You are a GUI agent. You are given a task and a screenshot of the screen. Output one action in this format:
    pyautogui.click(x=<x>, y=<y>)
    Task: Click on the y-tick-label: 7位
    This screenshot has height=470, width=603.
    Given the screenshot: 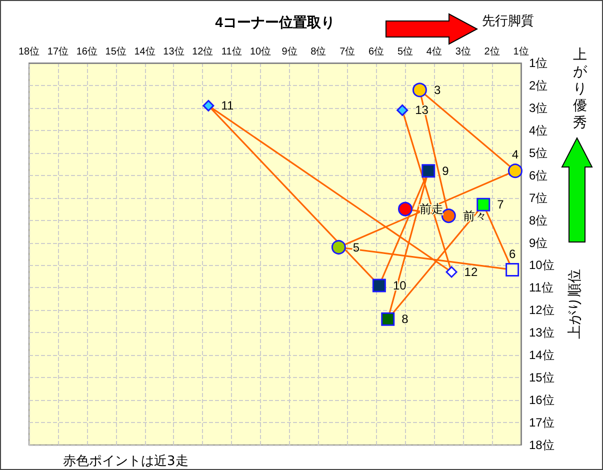 What is the action you would take?
    pyautogui.click(x=538, y=197)
    